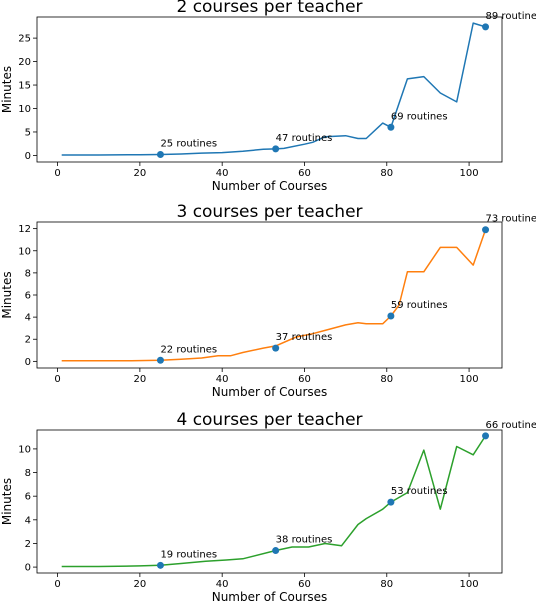 Image resolution: width=536 pixels, height=602 pixels. What do you see at coordinates (304, 138) in the screenshot?
I see `point-annotation: 47 routines` at bounding box center [304, 138].